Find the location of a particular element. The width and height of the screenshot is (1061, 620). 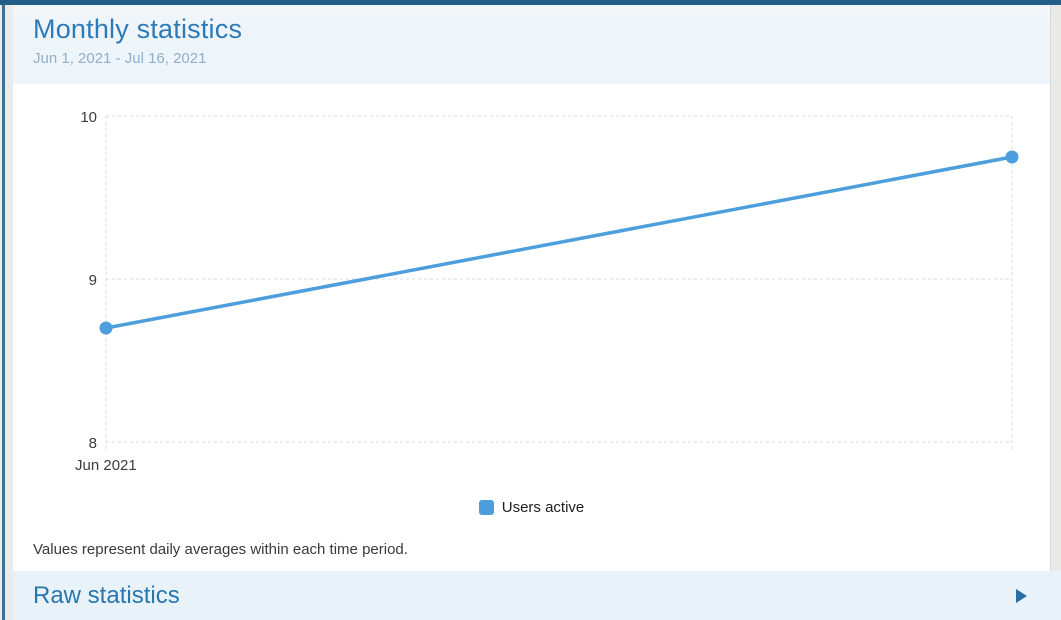

users-active-legend-label: Users active is located at coordinates (543, 507).